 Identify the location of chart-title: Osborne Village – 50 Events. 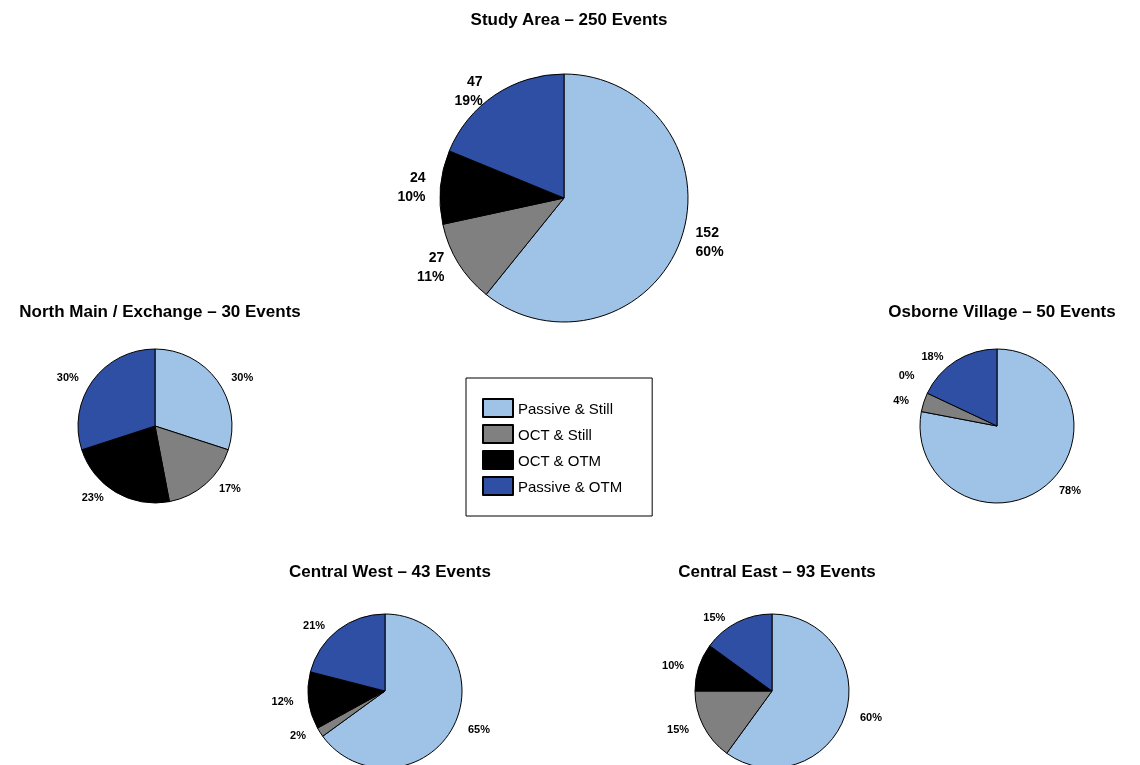
(1002, 311).